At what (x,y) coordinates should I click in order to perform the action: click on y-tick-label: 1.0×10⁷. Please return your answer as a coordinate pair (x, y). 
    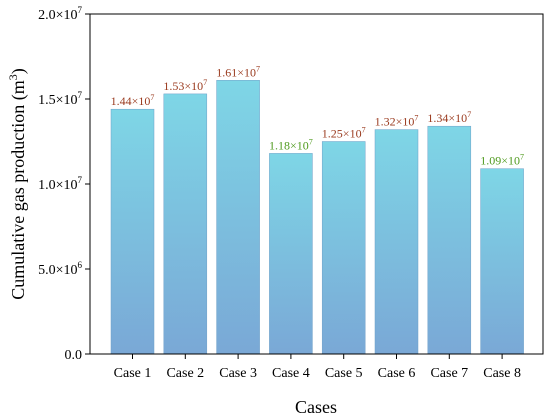
    Looking at the image, I should click on (60, 184).